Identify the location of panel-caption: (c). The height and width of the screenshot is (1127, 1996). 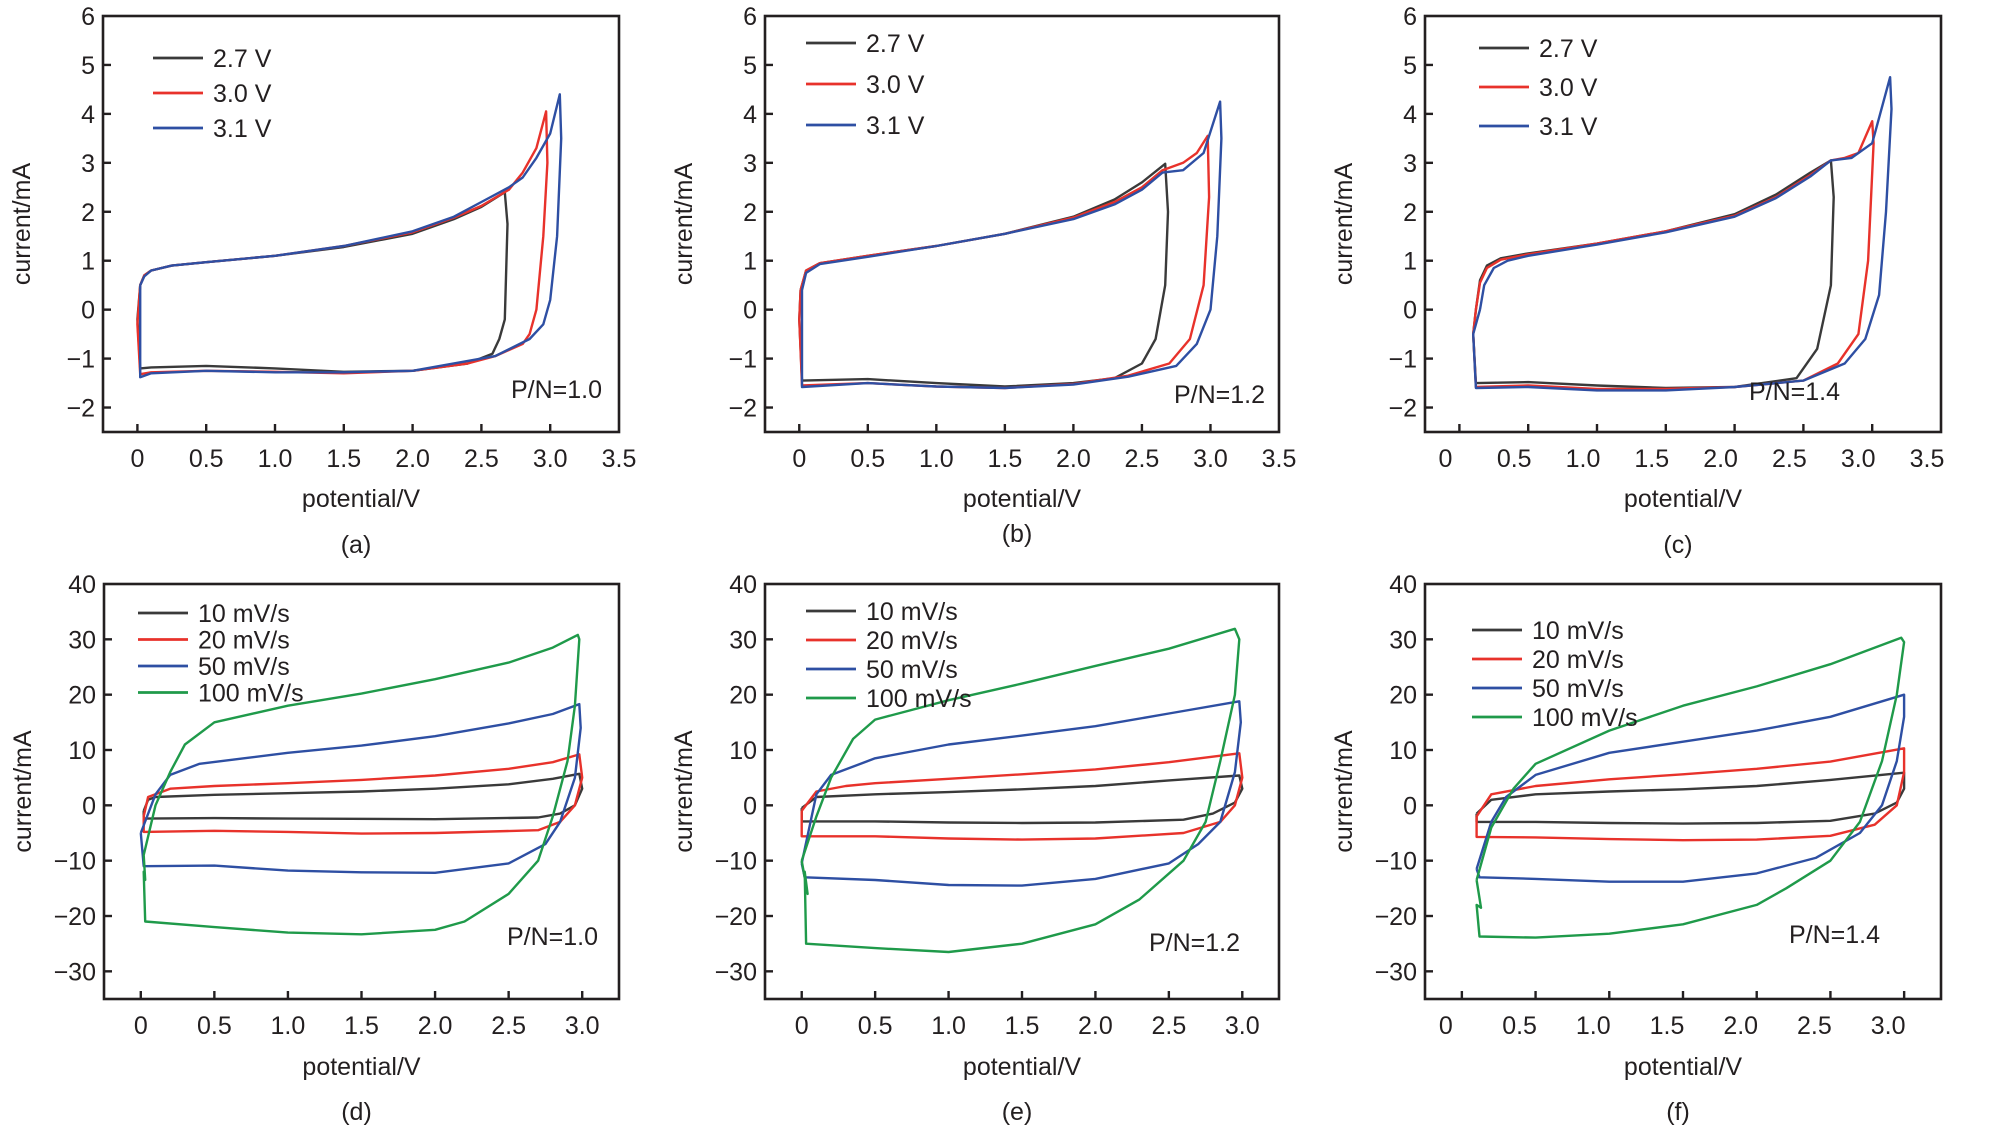
(1677, 545).